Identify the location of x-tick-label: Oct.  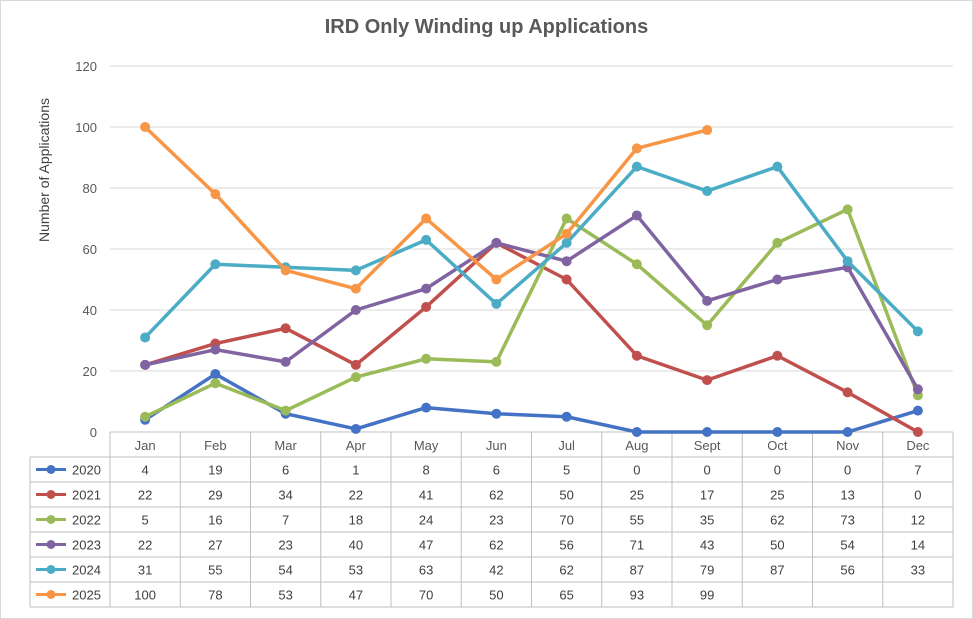
(777, 445).